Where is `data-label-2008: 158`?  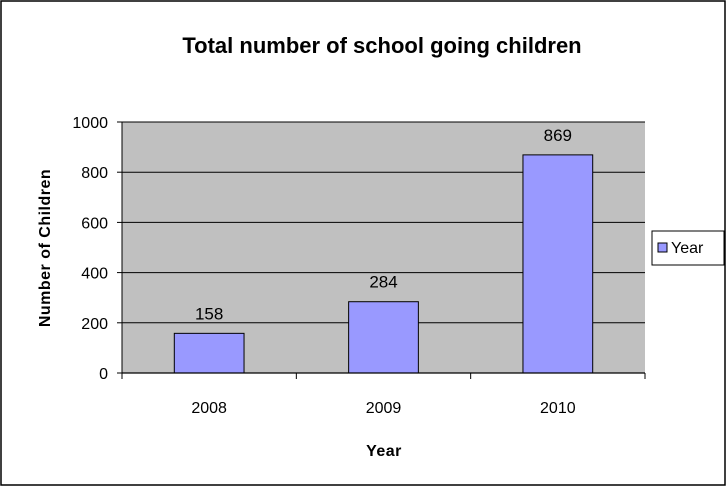 data-label-2008: 158 is located at coordinates (209, 313).